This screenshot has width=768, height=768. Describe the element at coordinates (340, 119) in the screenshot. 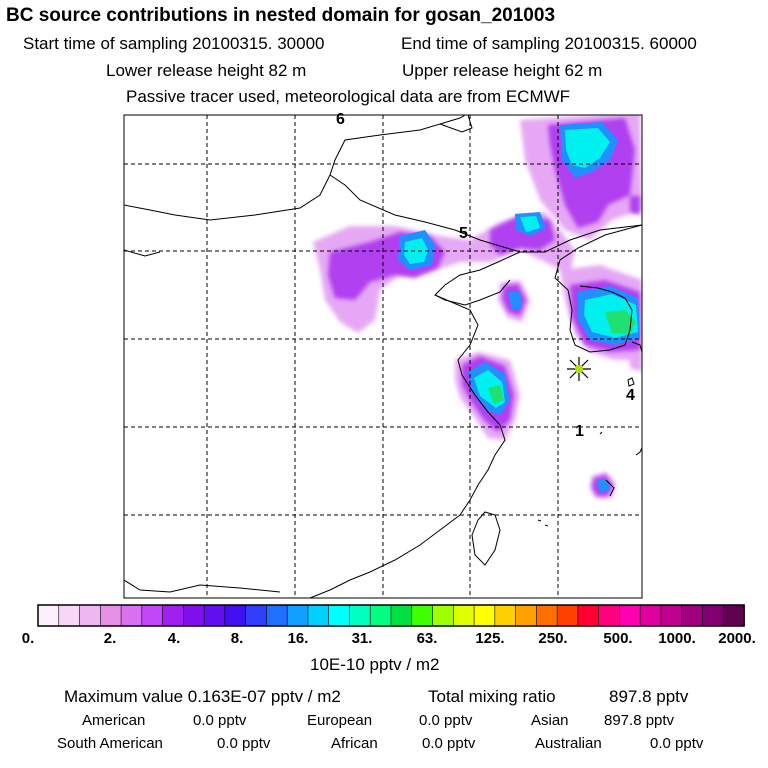

I see `region-label-6: 6` at that location.